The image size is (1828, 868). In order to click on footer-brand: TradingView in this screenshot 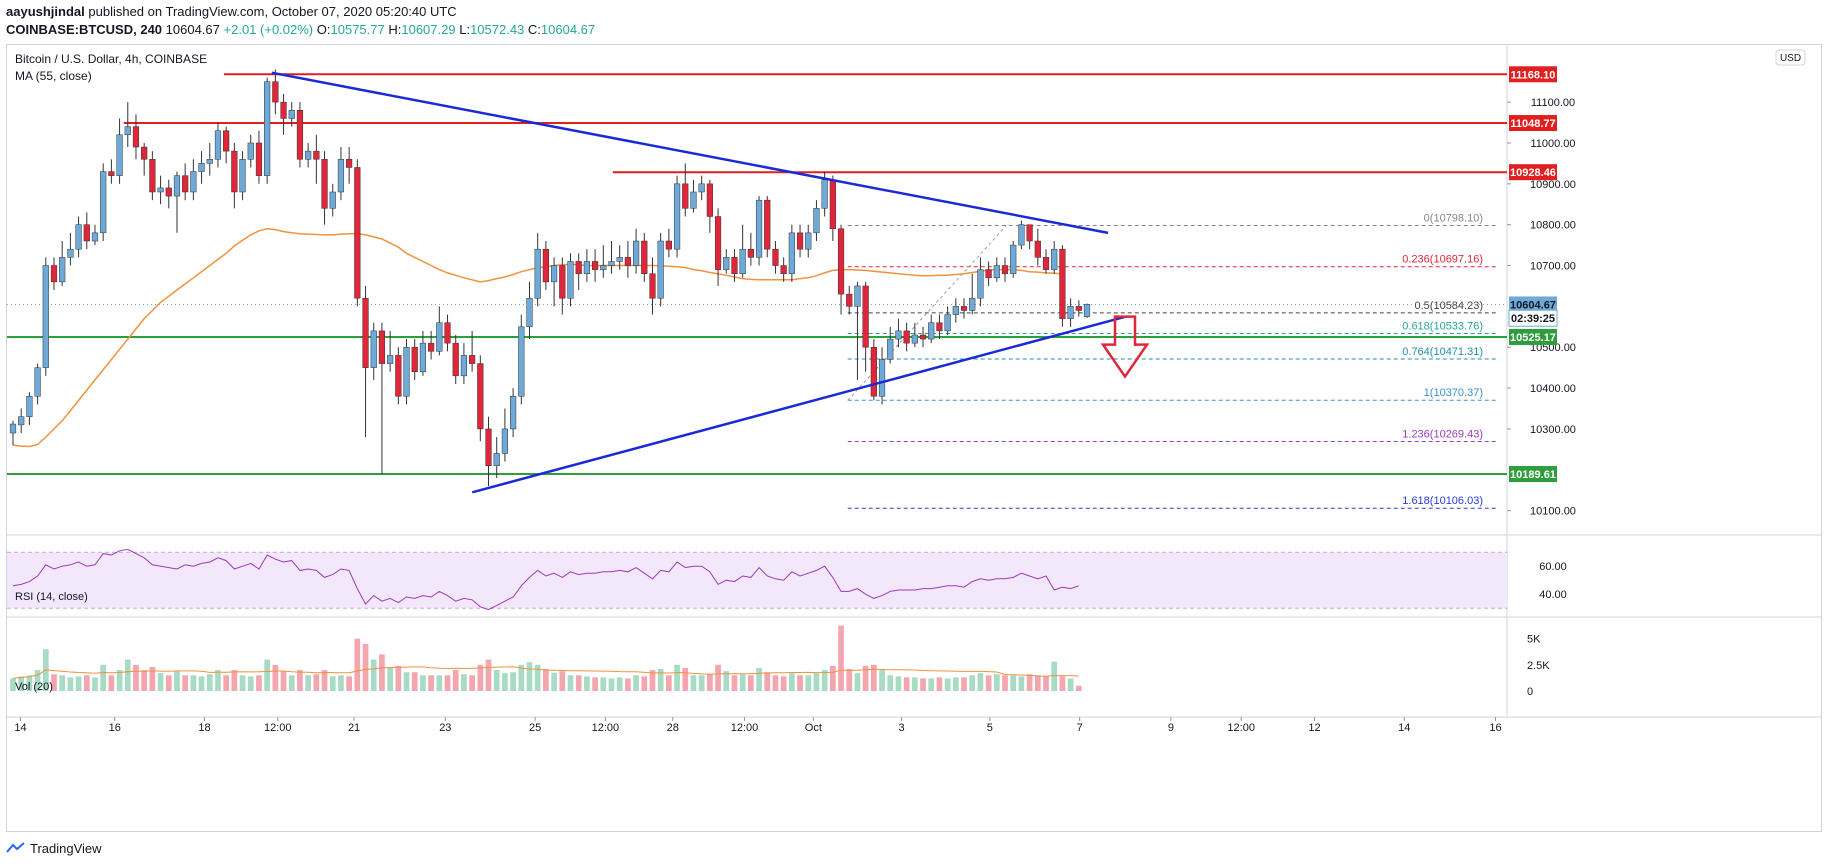, I will do `click(66, 848)`.